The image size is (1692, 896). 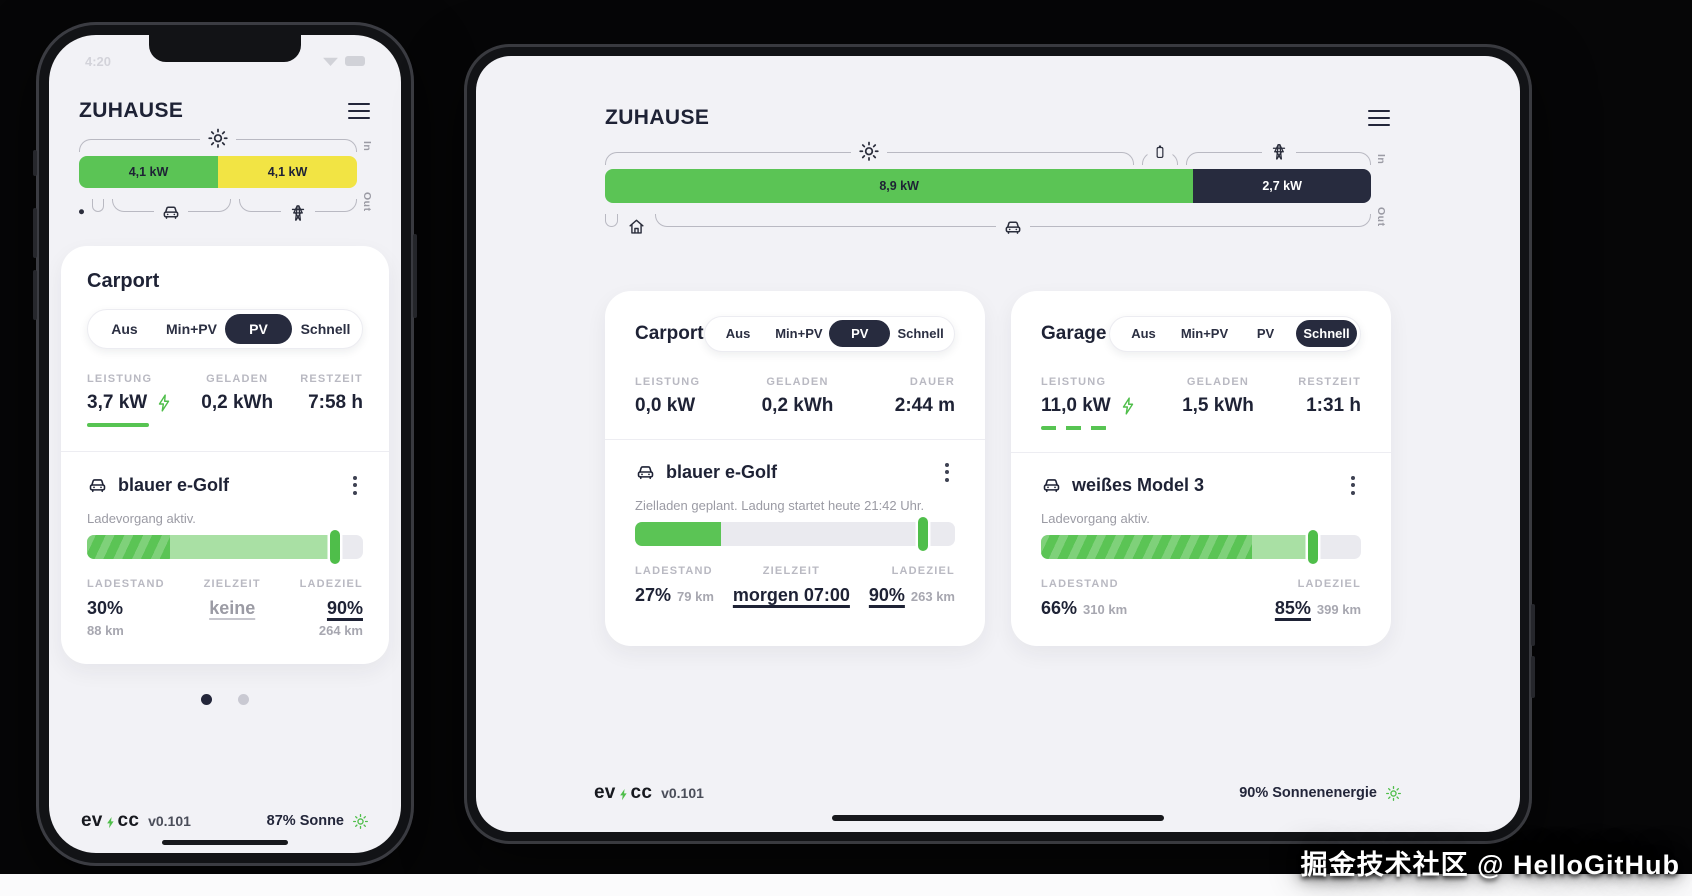 I want to click on phone-power-button, so click(x=415, y=276).